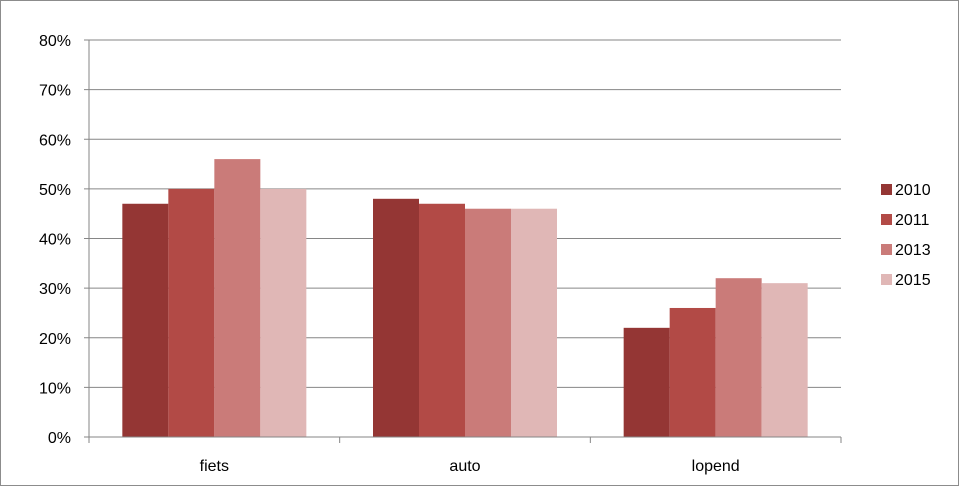 The image size is (959, 486). Describe the element at coordinates (55, 240) in the screenshot. I see `y-tick-label: 40%` at that location.